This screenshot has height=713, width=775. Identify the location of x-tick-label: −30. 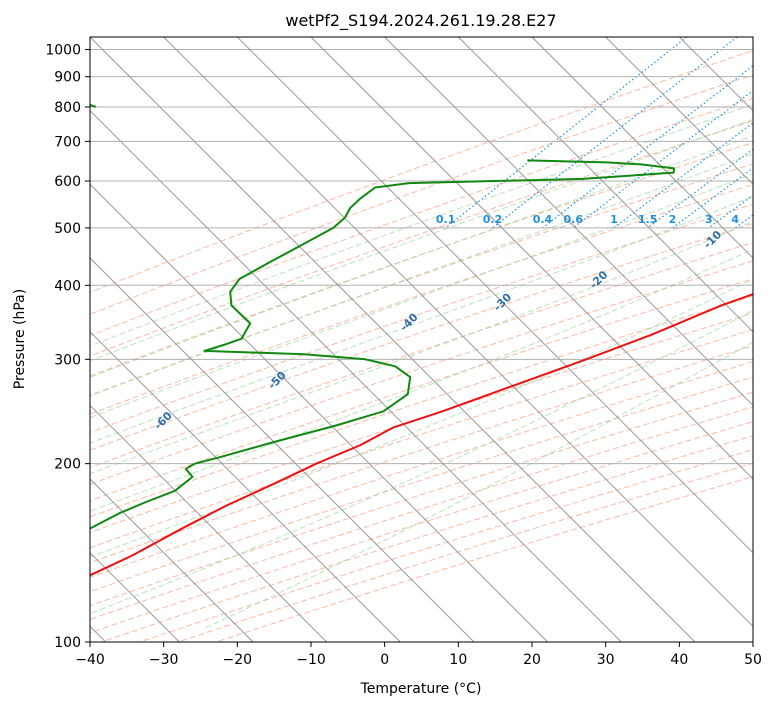
(164, 660).